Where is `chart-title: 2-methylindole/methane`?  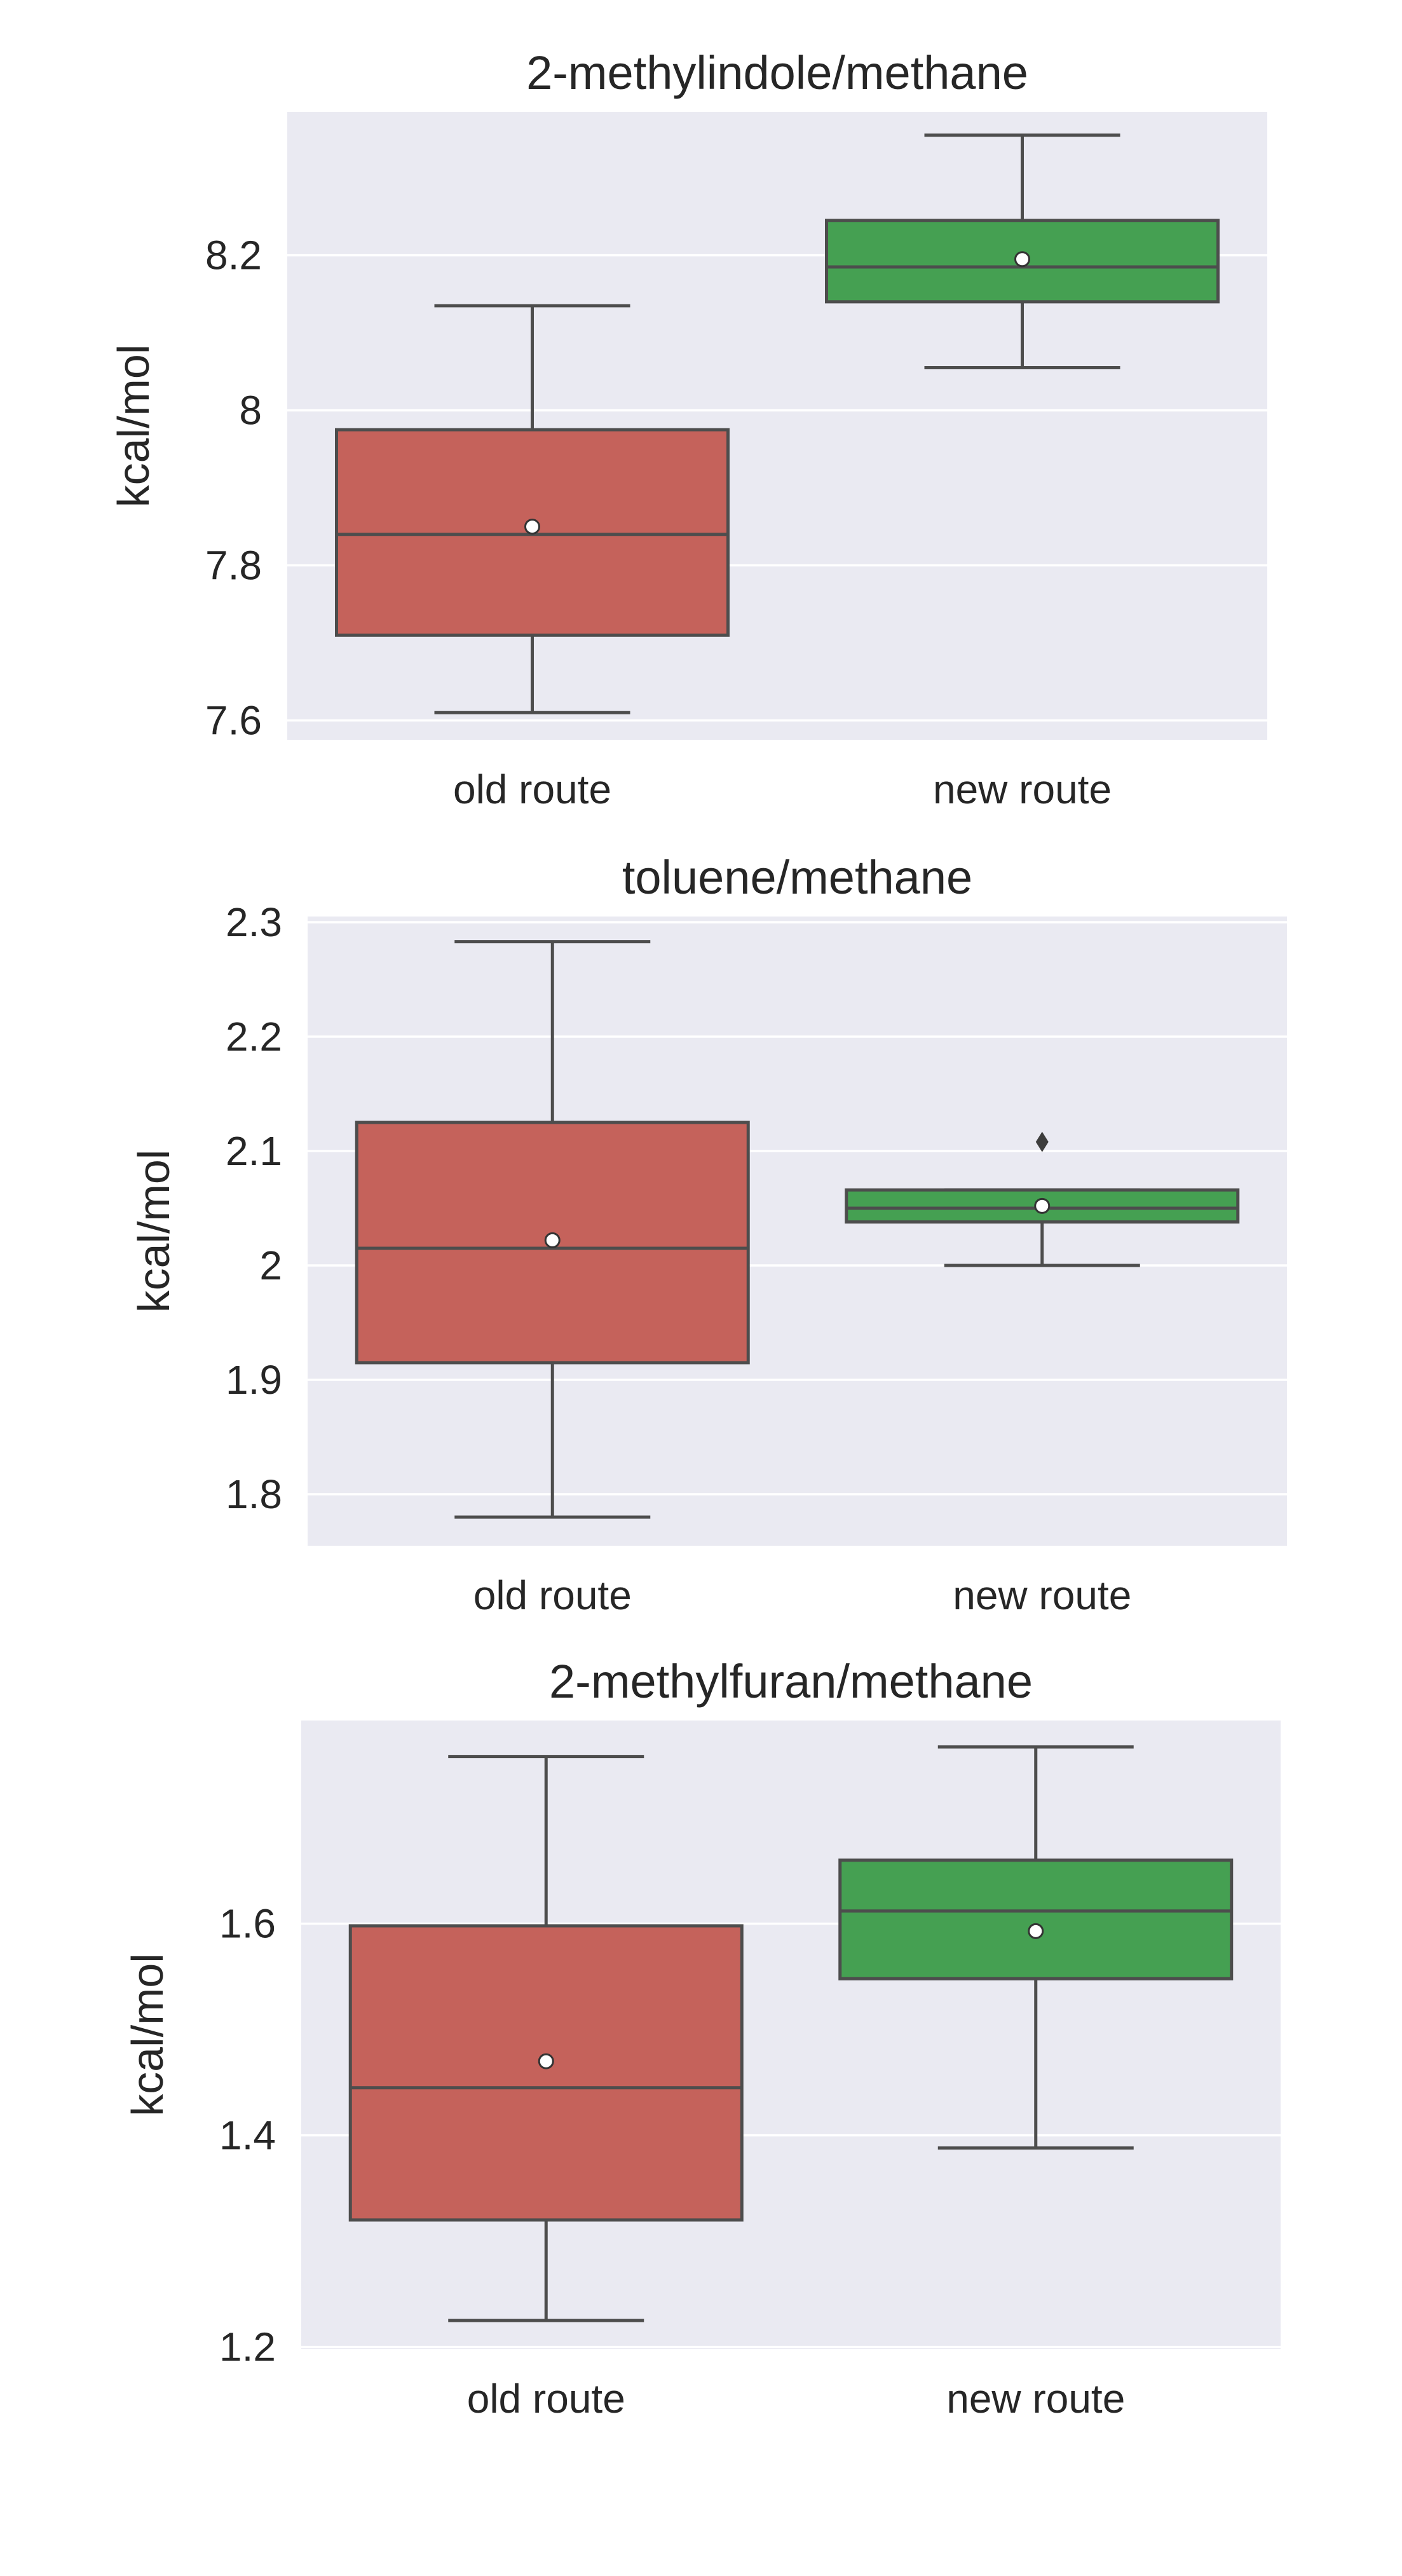
chart-title: 2-methylindole/methane is located at coordinates (777, 72).